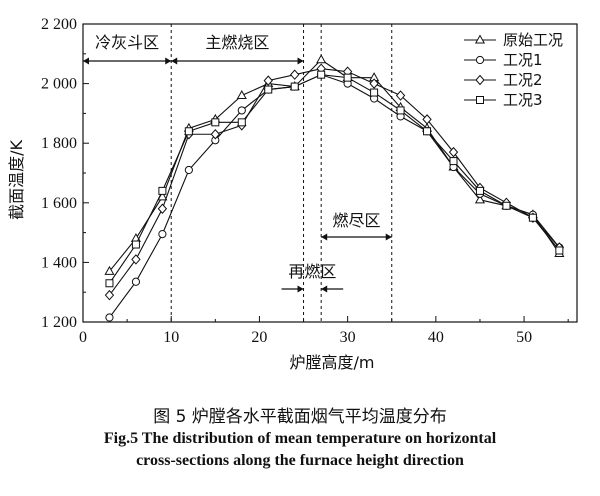 This screenshot has width=600, height=496. Describe the element at coordinates (259, 337) in the screenshot. I see `x-tick-label: 20` at that location.